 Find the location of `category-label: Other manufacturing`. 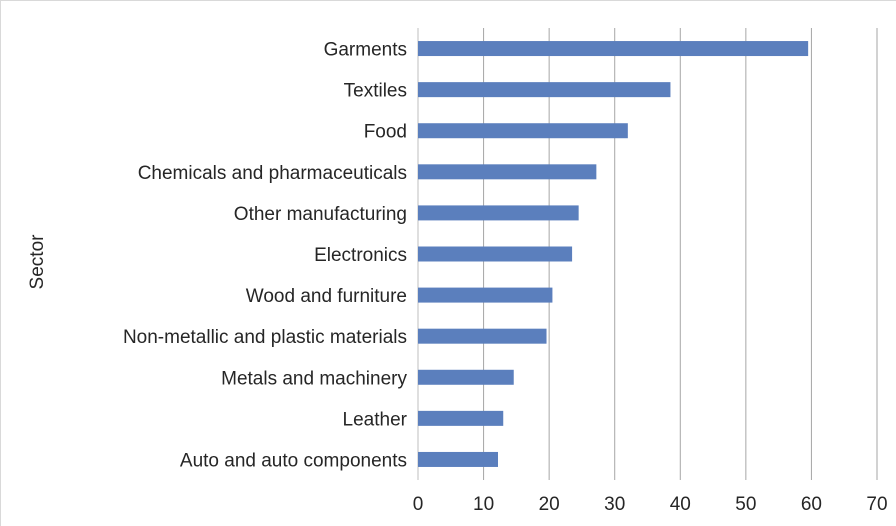

category-label: Other manufacturing is located at coordinates (320, 214).